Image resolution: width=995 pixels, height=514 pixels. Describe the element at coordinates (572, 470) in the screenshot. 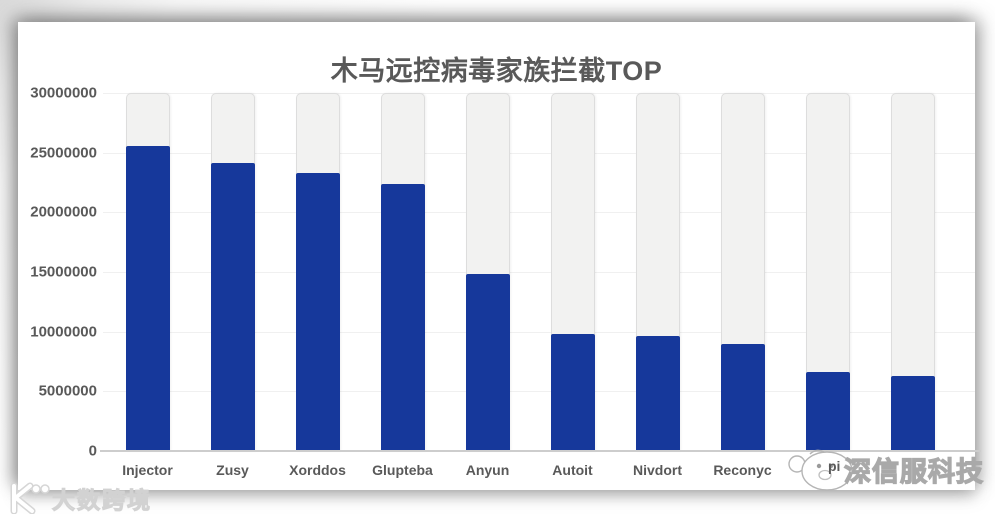

I see `x-axis-label: Autoit` at that location.